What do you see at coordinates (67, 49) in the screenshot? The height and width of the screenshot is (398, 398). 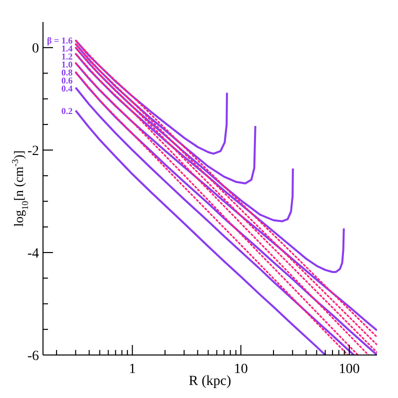 I see `series-label: 1.4` at bounding box center [67, 49].